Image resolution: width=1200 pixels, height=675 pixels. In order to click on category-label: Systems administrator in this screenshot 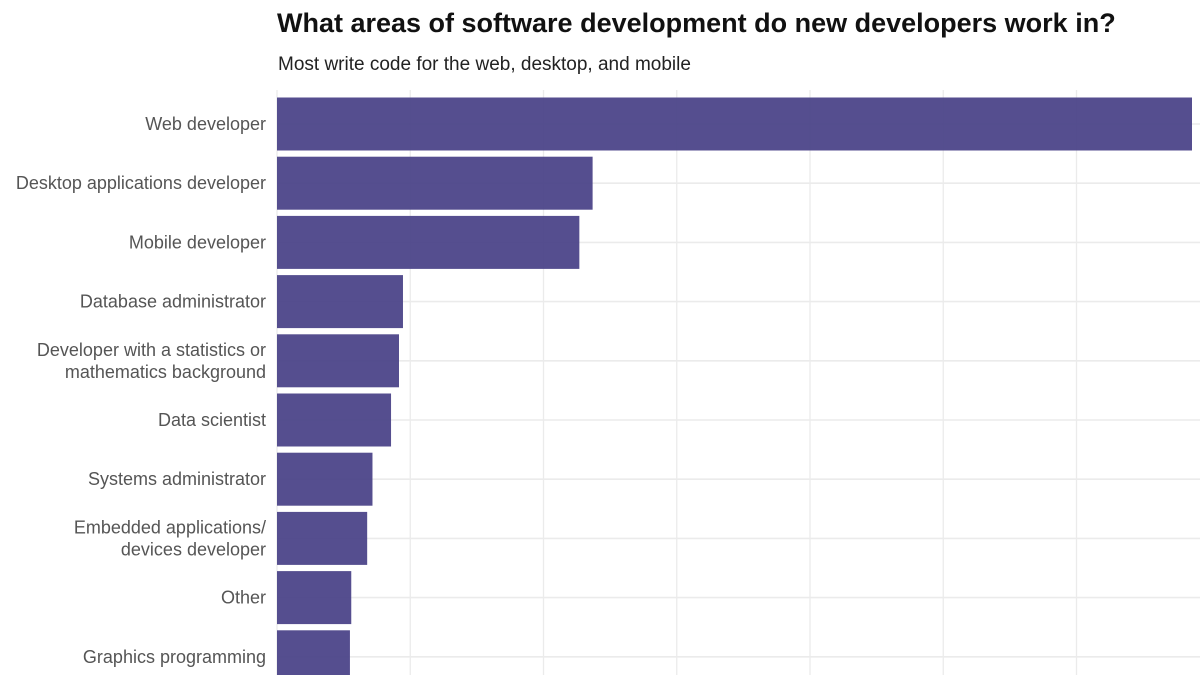, I will do `click(177, 479)`.